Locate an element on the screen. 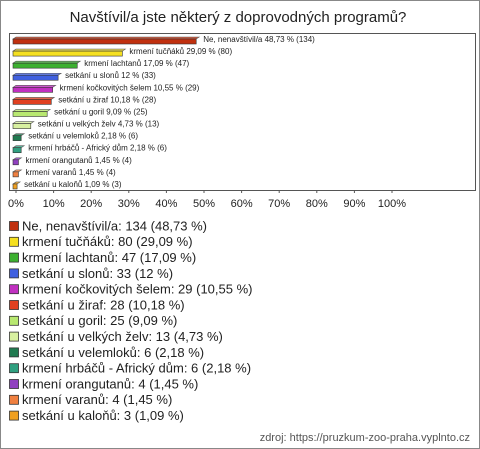 Image resolution: width=480 pixels, height=449 pixels. bar-category: setkání u velemloků is located at coordinates (63, 136).